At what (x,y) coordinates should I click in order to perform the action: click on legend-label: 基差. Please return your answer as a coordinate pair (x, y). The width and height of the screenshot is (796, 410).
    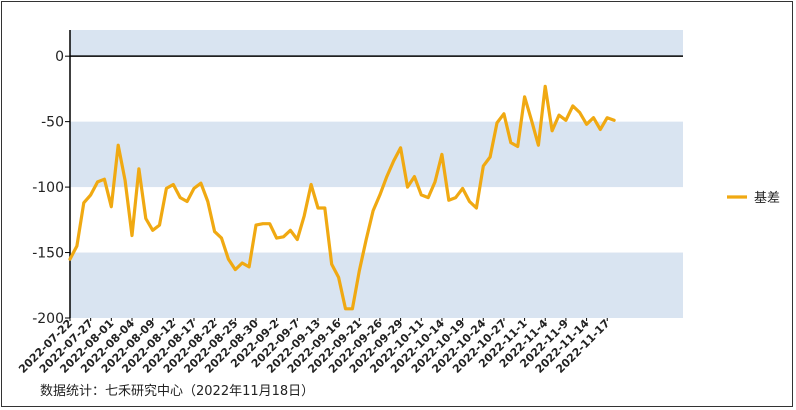
    Looking at the image, I should click on (767, 198).